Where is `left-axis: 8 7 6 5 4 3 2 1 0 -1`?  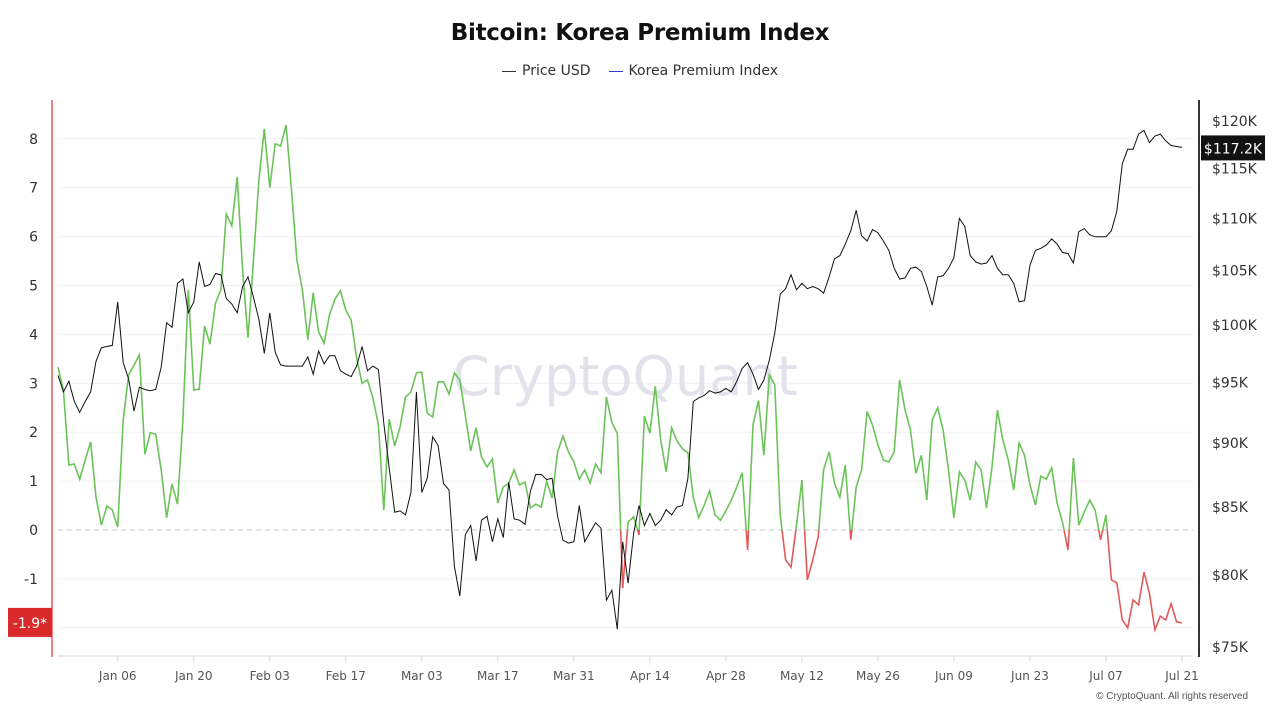 left-axis: 8 7 6 5 4 3 2 1 0 -1 is located at coordinates (38, 378).